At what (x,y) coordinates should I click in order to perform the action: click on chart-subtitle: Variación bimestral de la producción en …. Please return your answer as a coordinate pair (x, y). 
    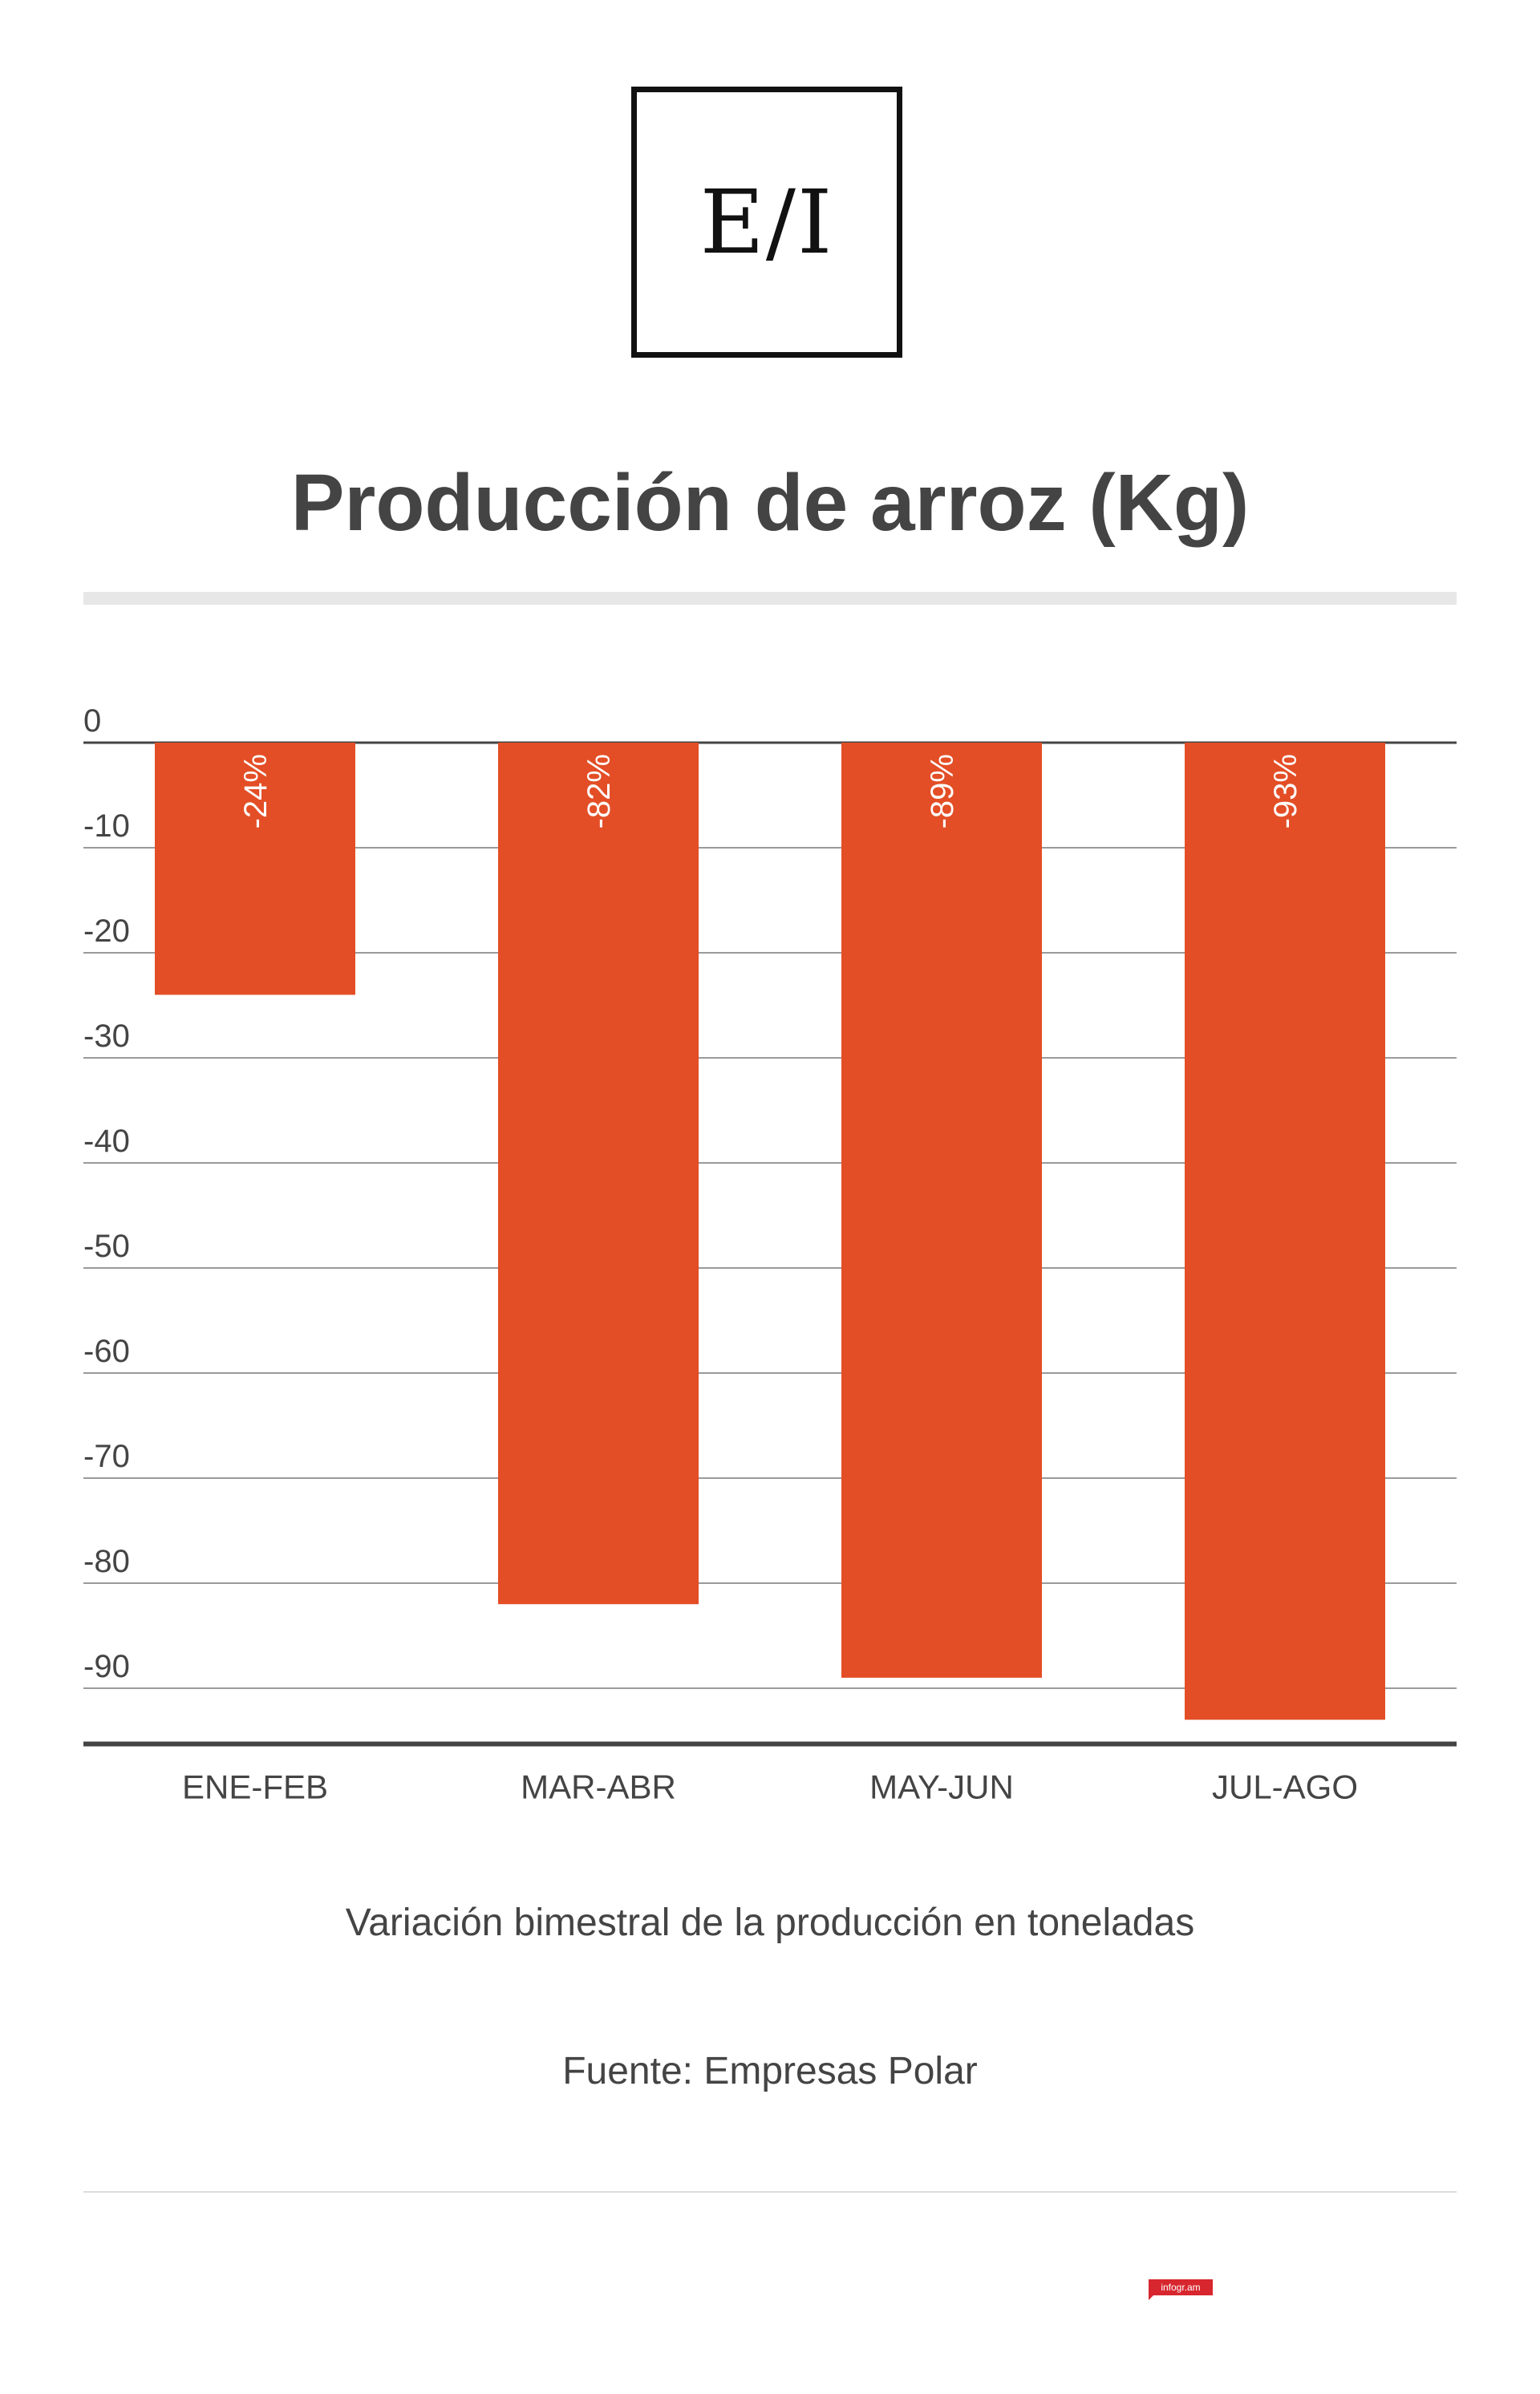
    Looking at the image, I should click on (770, 1923).